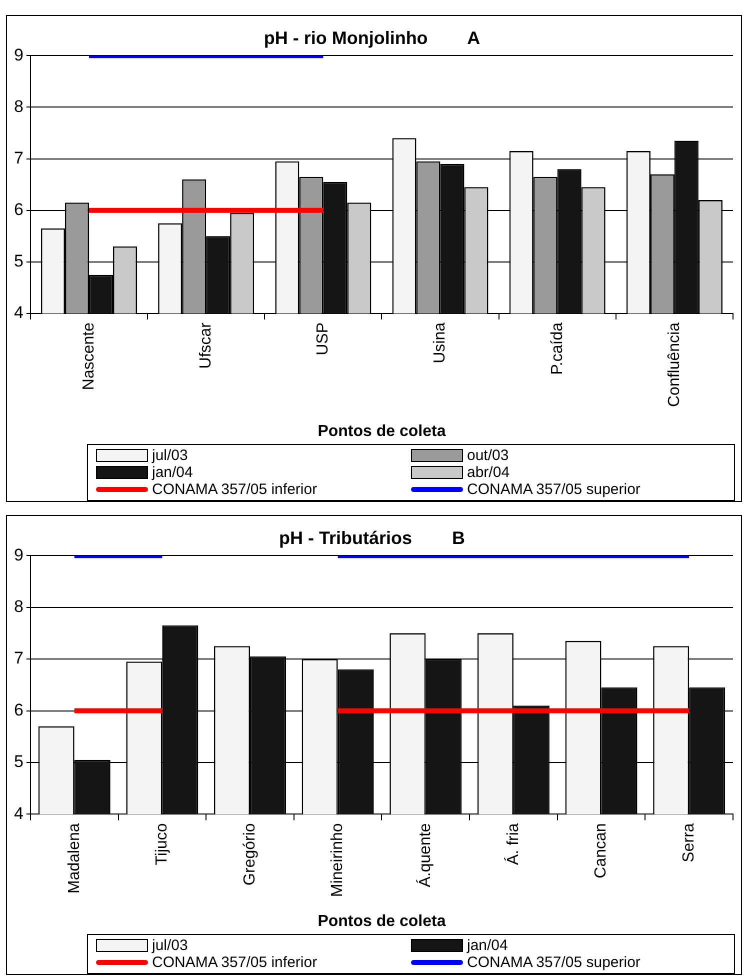  I want to click on x-tick-label: Mineirinho, so click(337, 860).